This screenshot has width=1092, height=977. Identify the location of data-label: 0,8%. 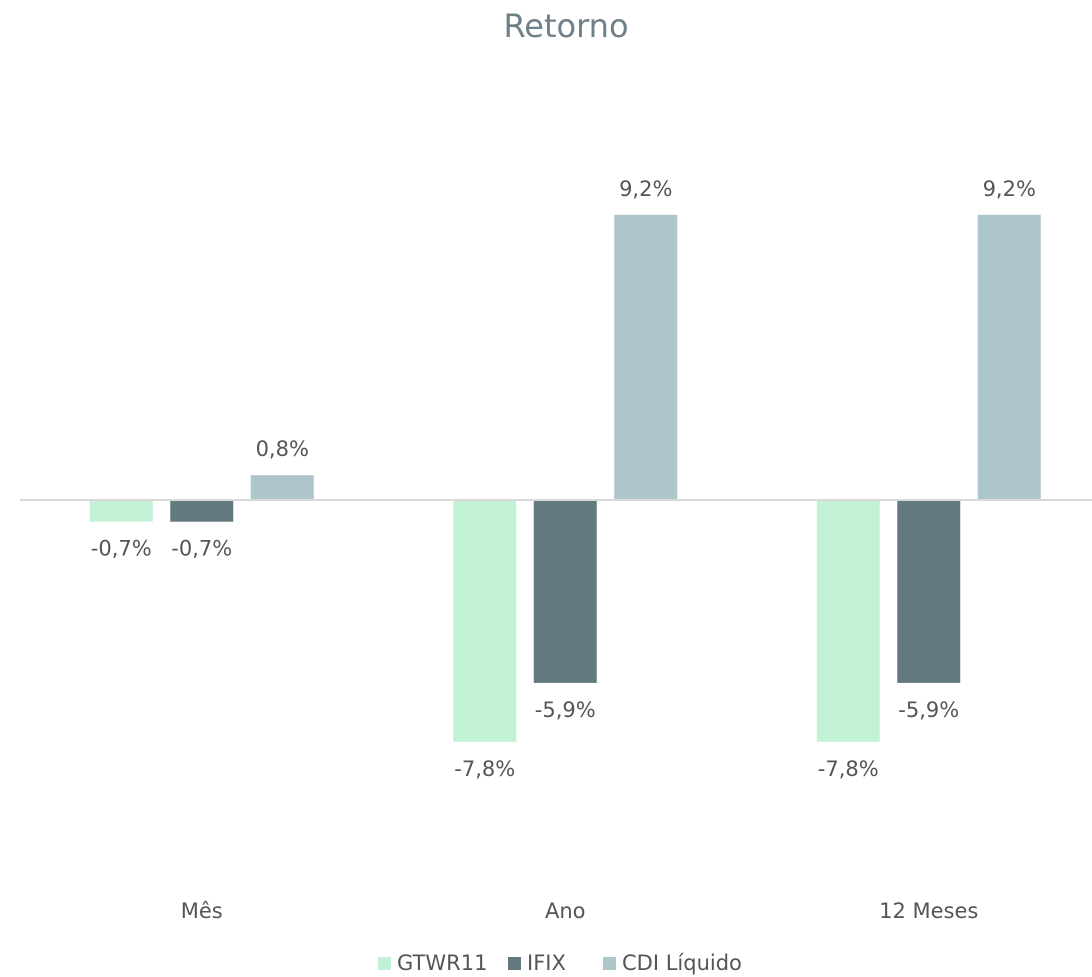
(282, 449).